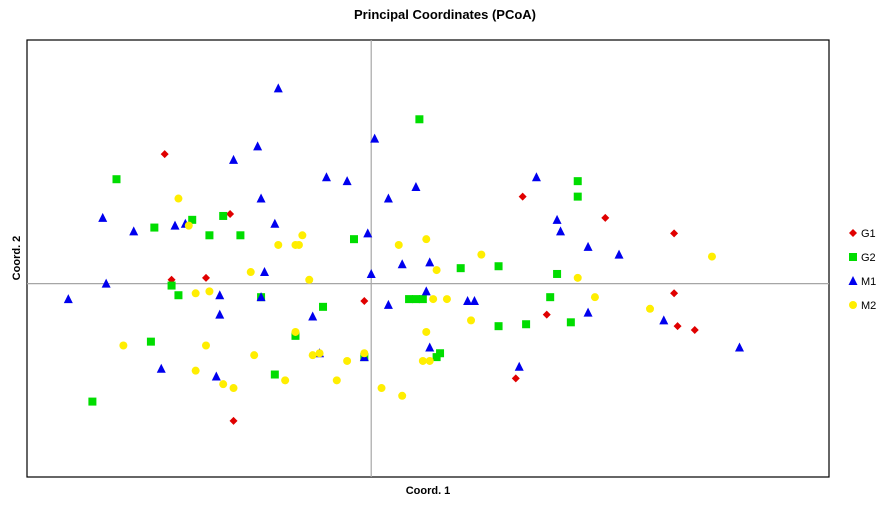  I want to click on legend-marker-g2, so click(853, 257).